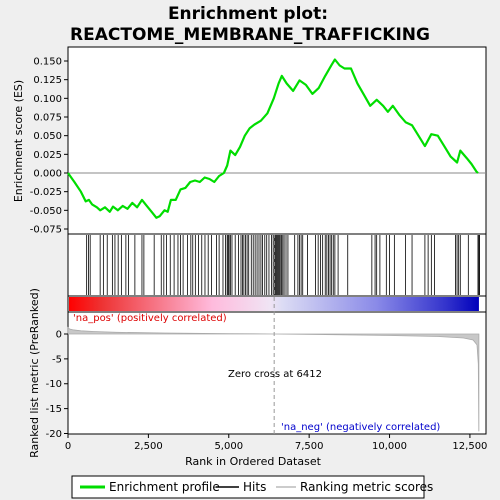 This screenshot has height=500, width=500. I want to click on neg-correlated-label: 'na_neg' (negatively correlated), so click(360, 427).